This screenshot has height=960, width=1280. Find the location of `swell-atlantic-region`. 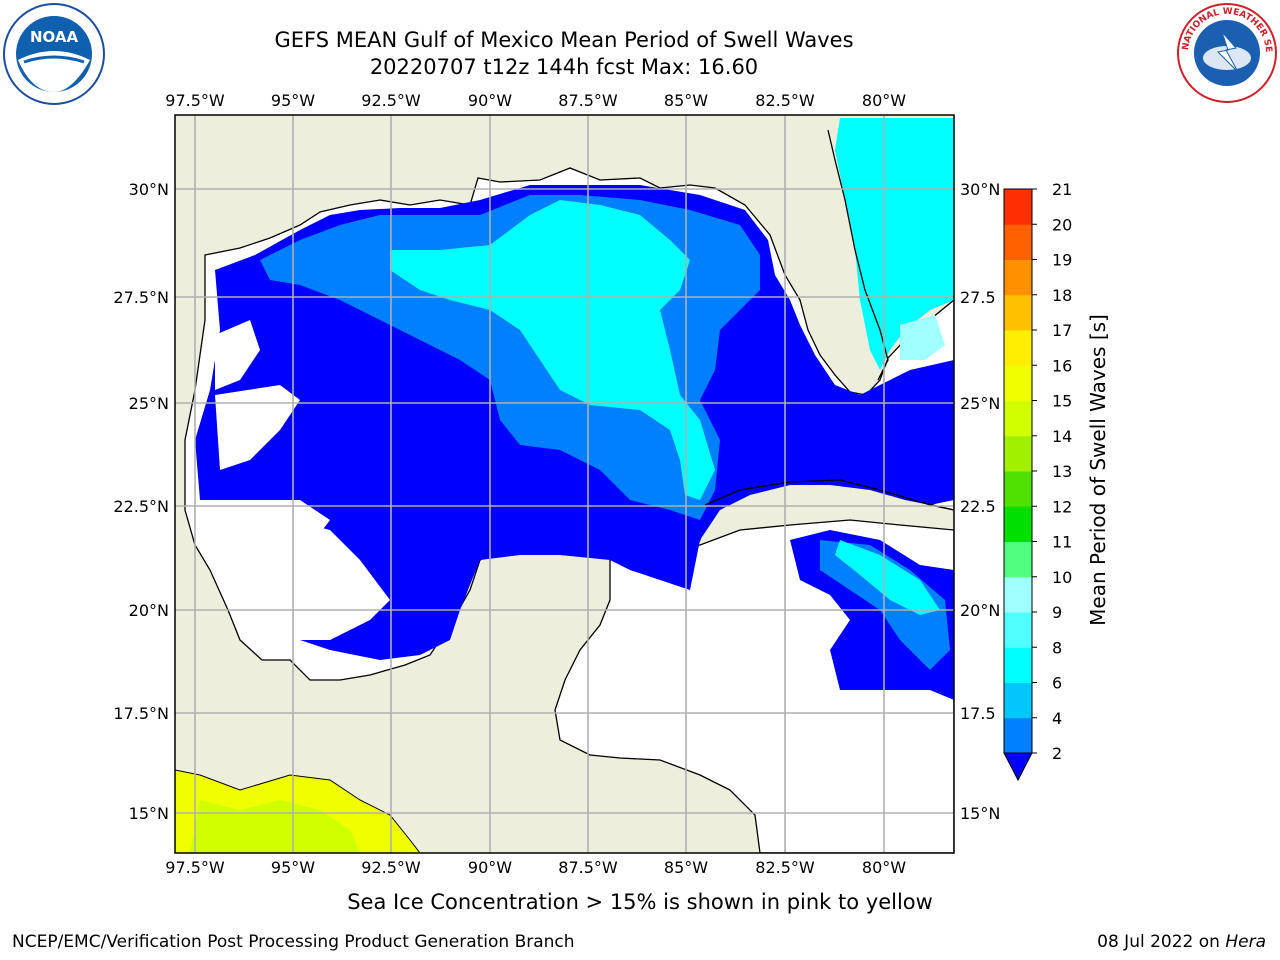

swell-atlantic-region is located at coordinates (894, 244).